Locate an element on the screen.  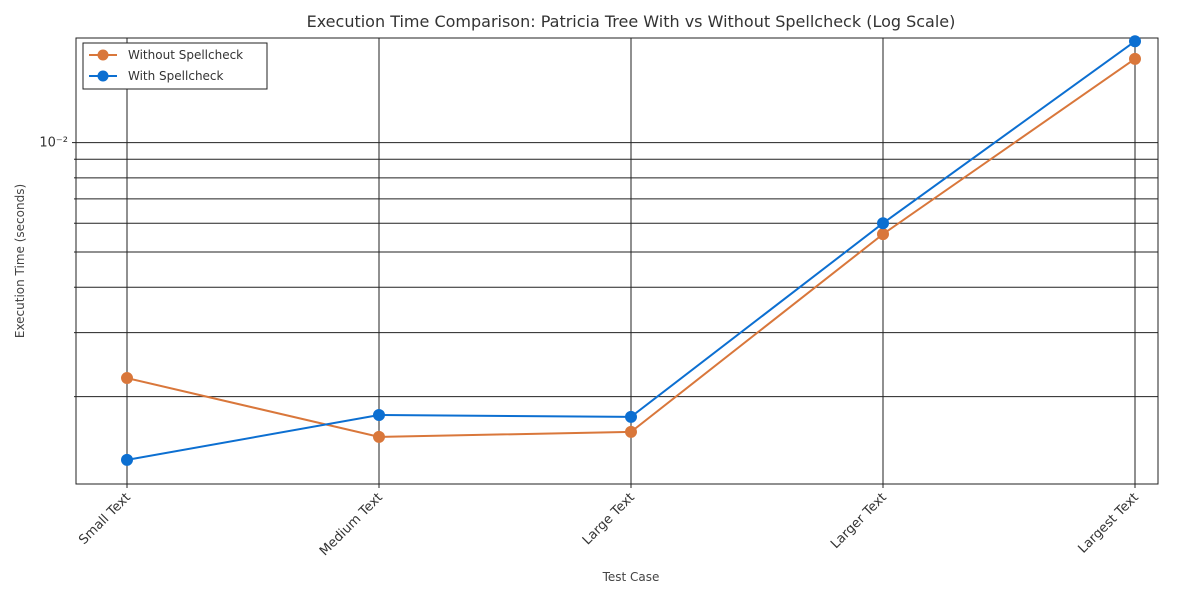
legend: Without Spellcheck With Spellcheck is located at coordinates (175, 66).